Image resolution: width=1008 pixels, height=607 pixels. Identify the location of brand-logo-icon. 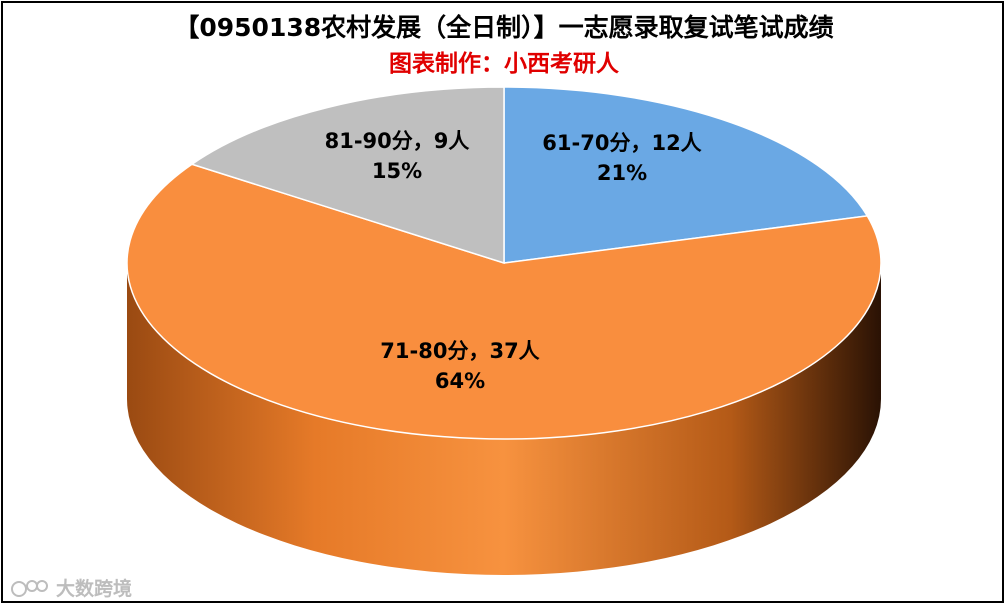
(29, 588).